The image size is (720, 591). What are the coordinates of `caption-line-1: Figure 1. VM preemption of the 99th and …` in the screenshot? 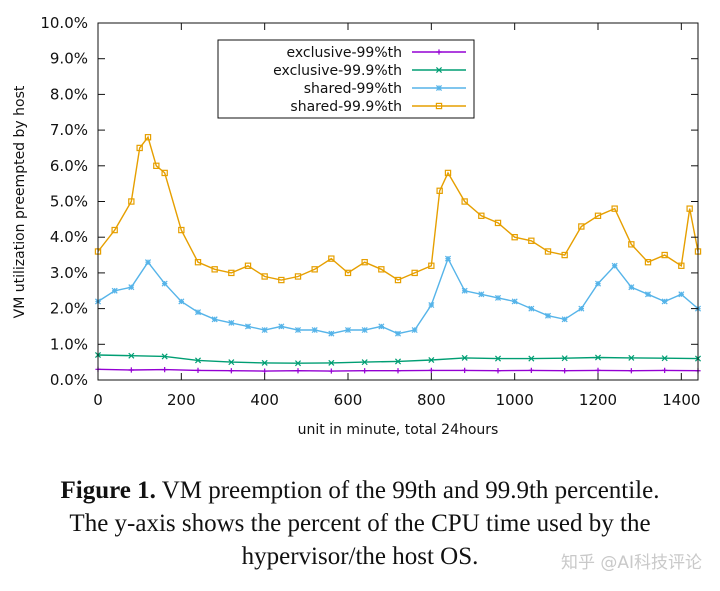 It's located at (360, 490).